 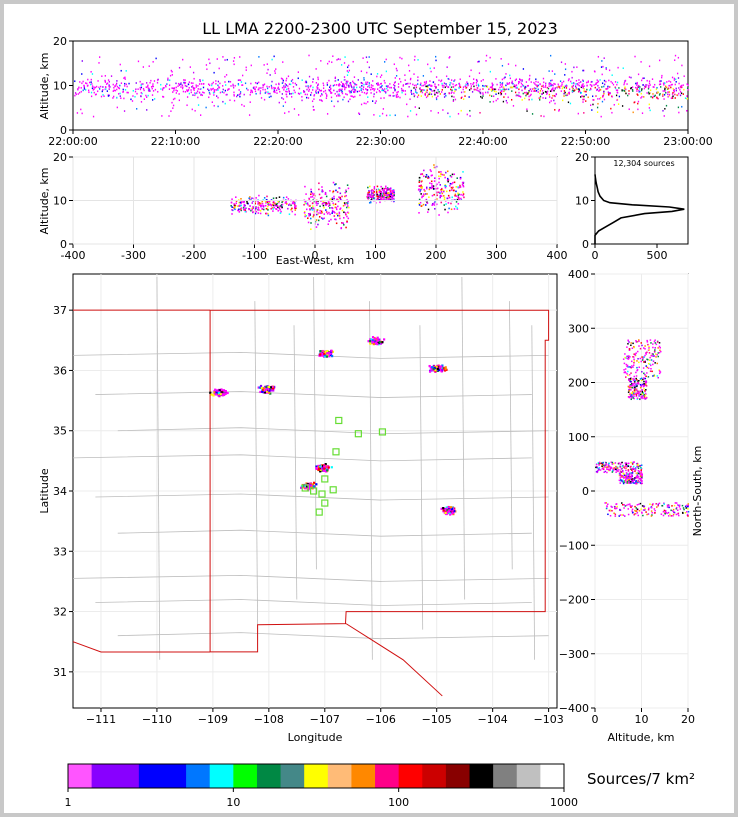 I want to click on station-marker, so click(x=322, y=494).